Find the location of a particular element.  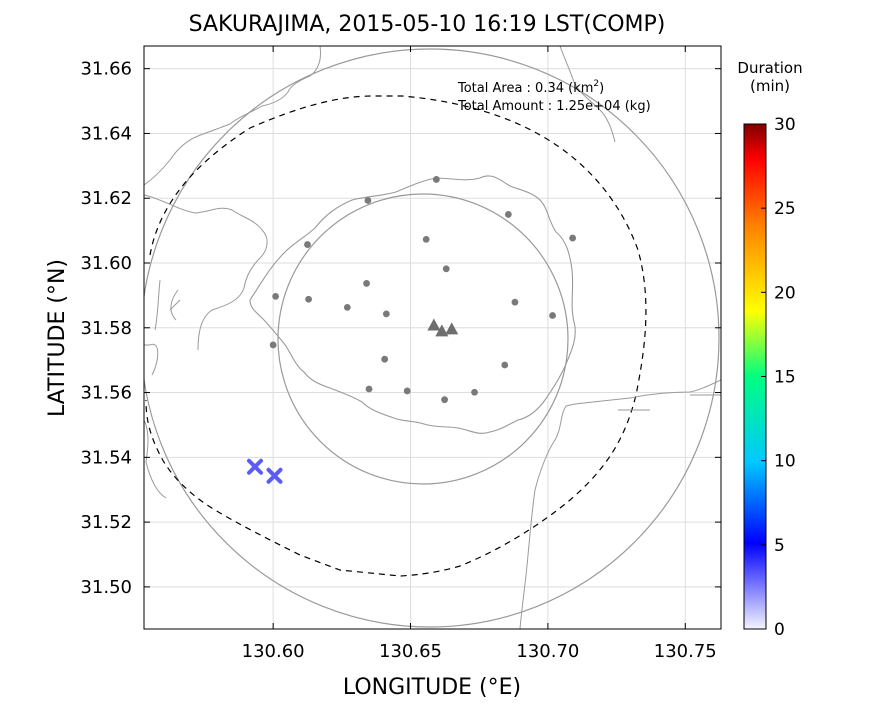

y-tick-label: 31.62 is located at coordinates (106, 198).